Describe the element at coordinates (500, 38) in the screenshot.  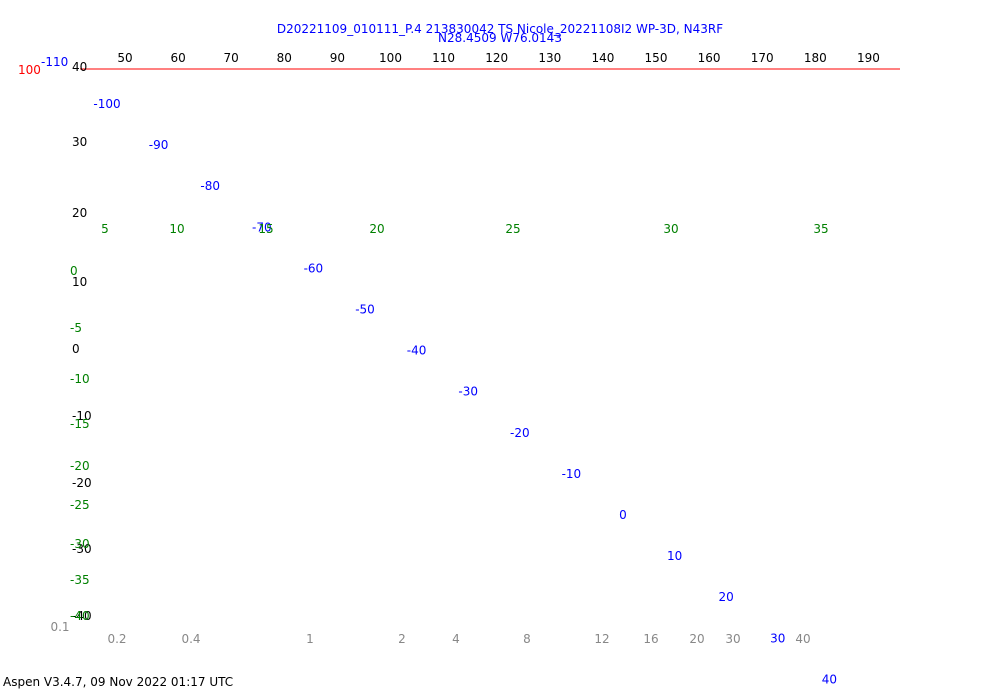
I see `chart-subtitle: N28.4509 W76.0143` at that location.